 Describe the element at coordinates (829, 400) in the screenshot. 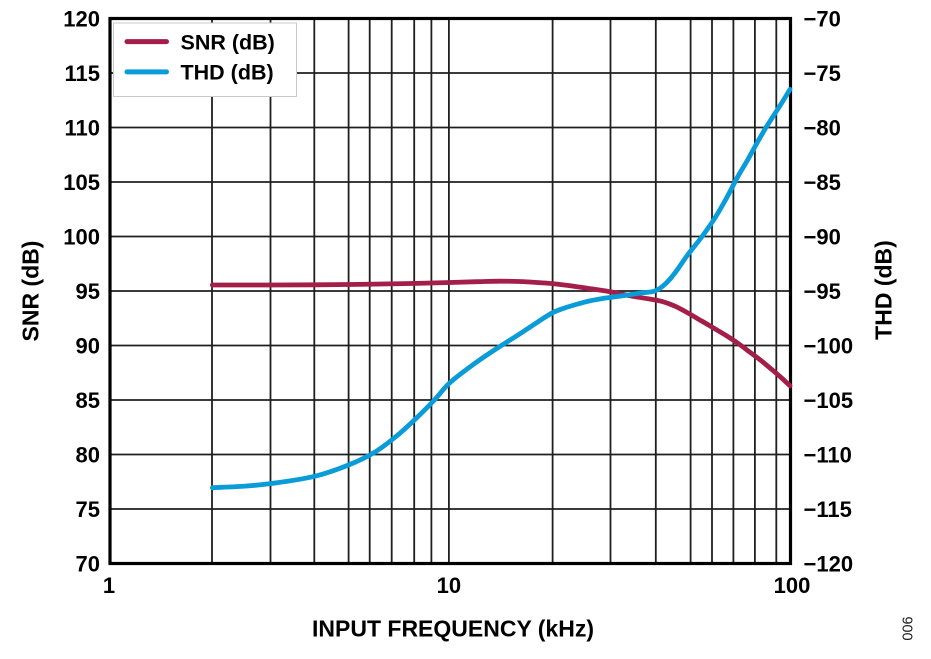

I see `svg-text: −105` at that location.